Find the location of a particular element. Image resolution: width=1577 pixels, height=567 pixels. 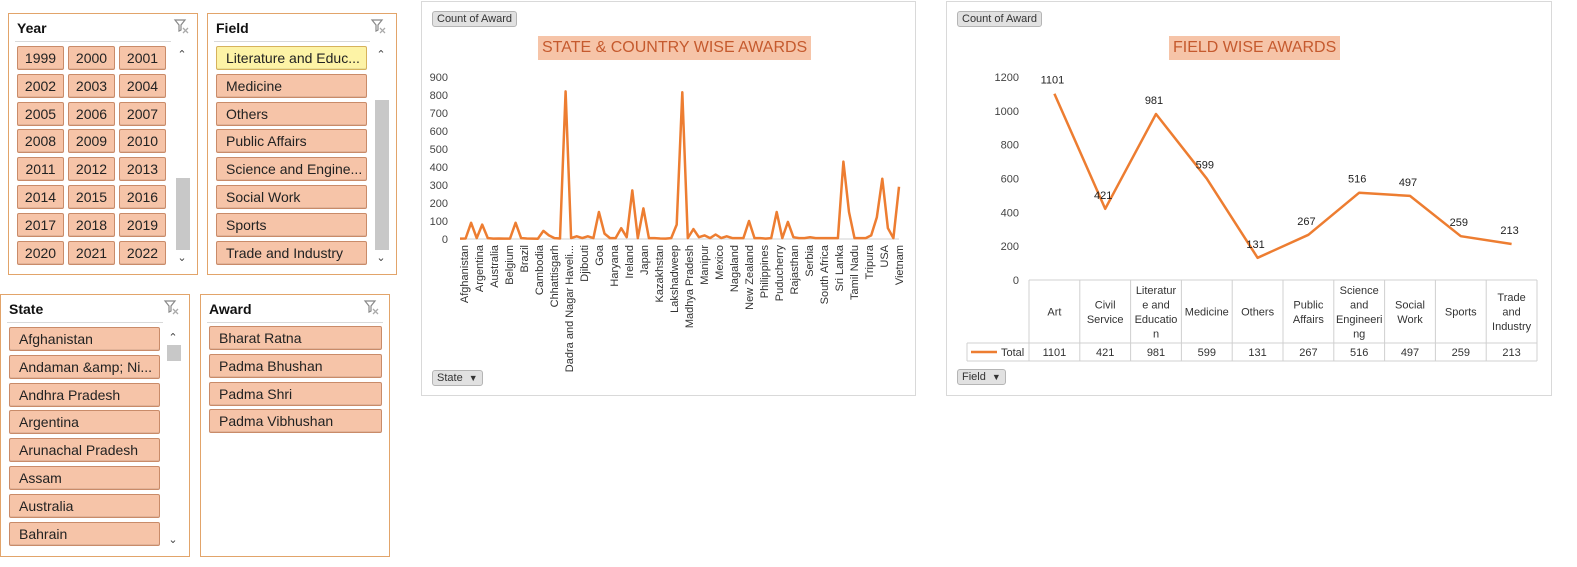

x-tick-label: Australia is located at coordinates (495, 266).